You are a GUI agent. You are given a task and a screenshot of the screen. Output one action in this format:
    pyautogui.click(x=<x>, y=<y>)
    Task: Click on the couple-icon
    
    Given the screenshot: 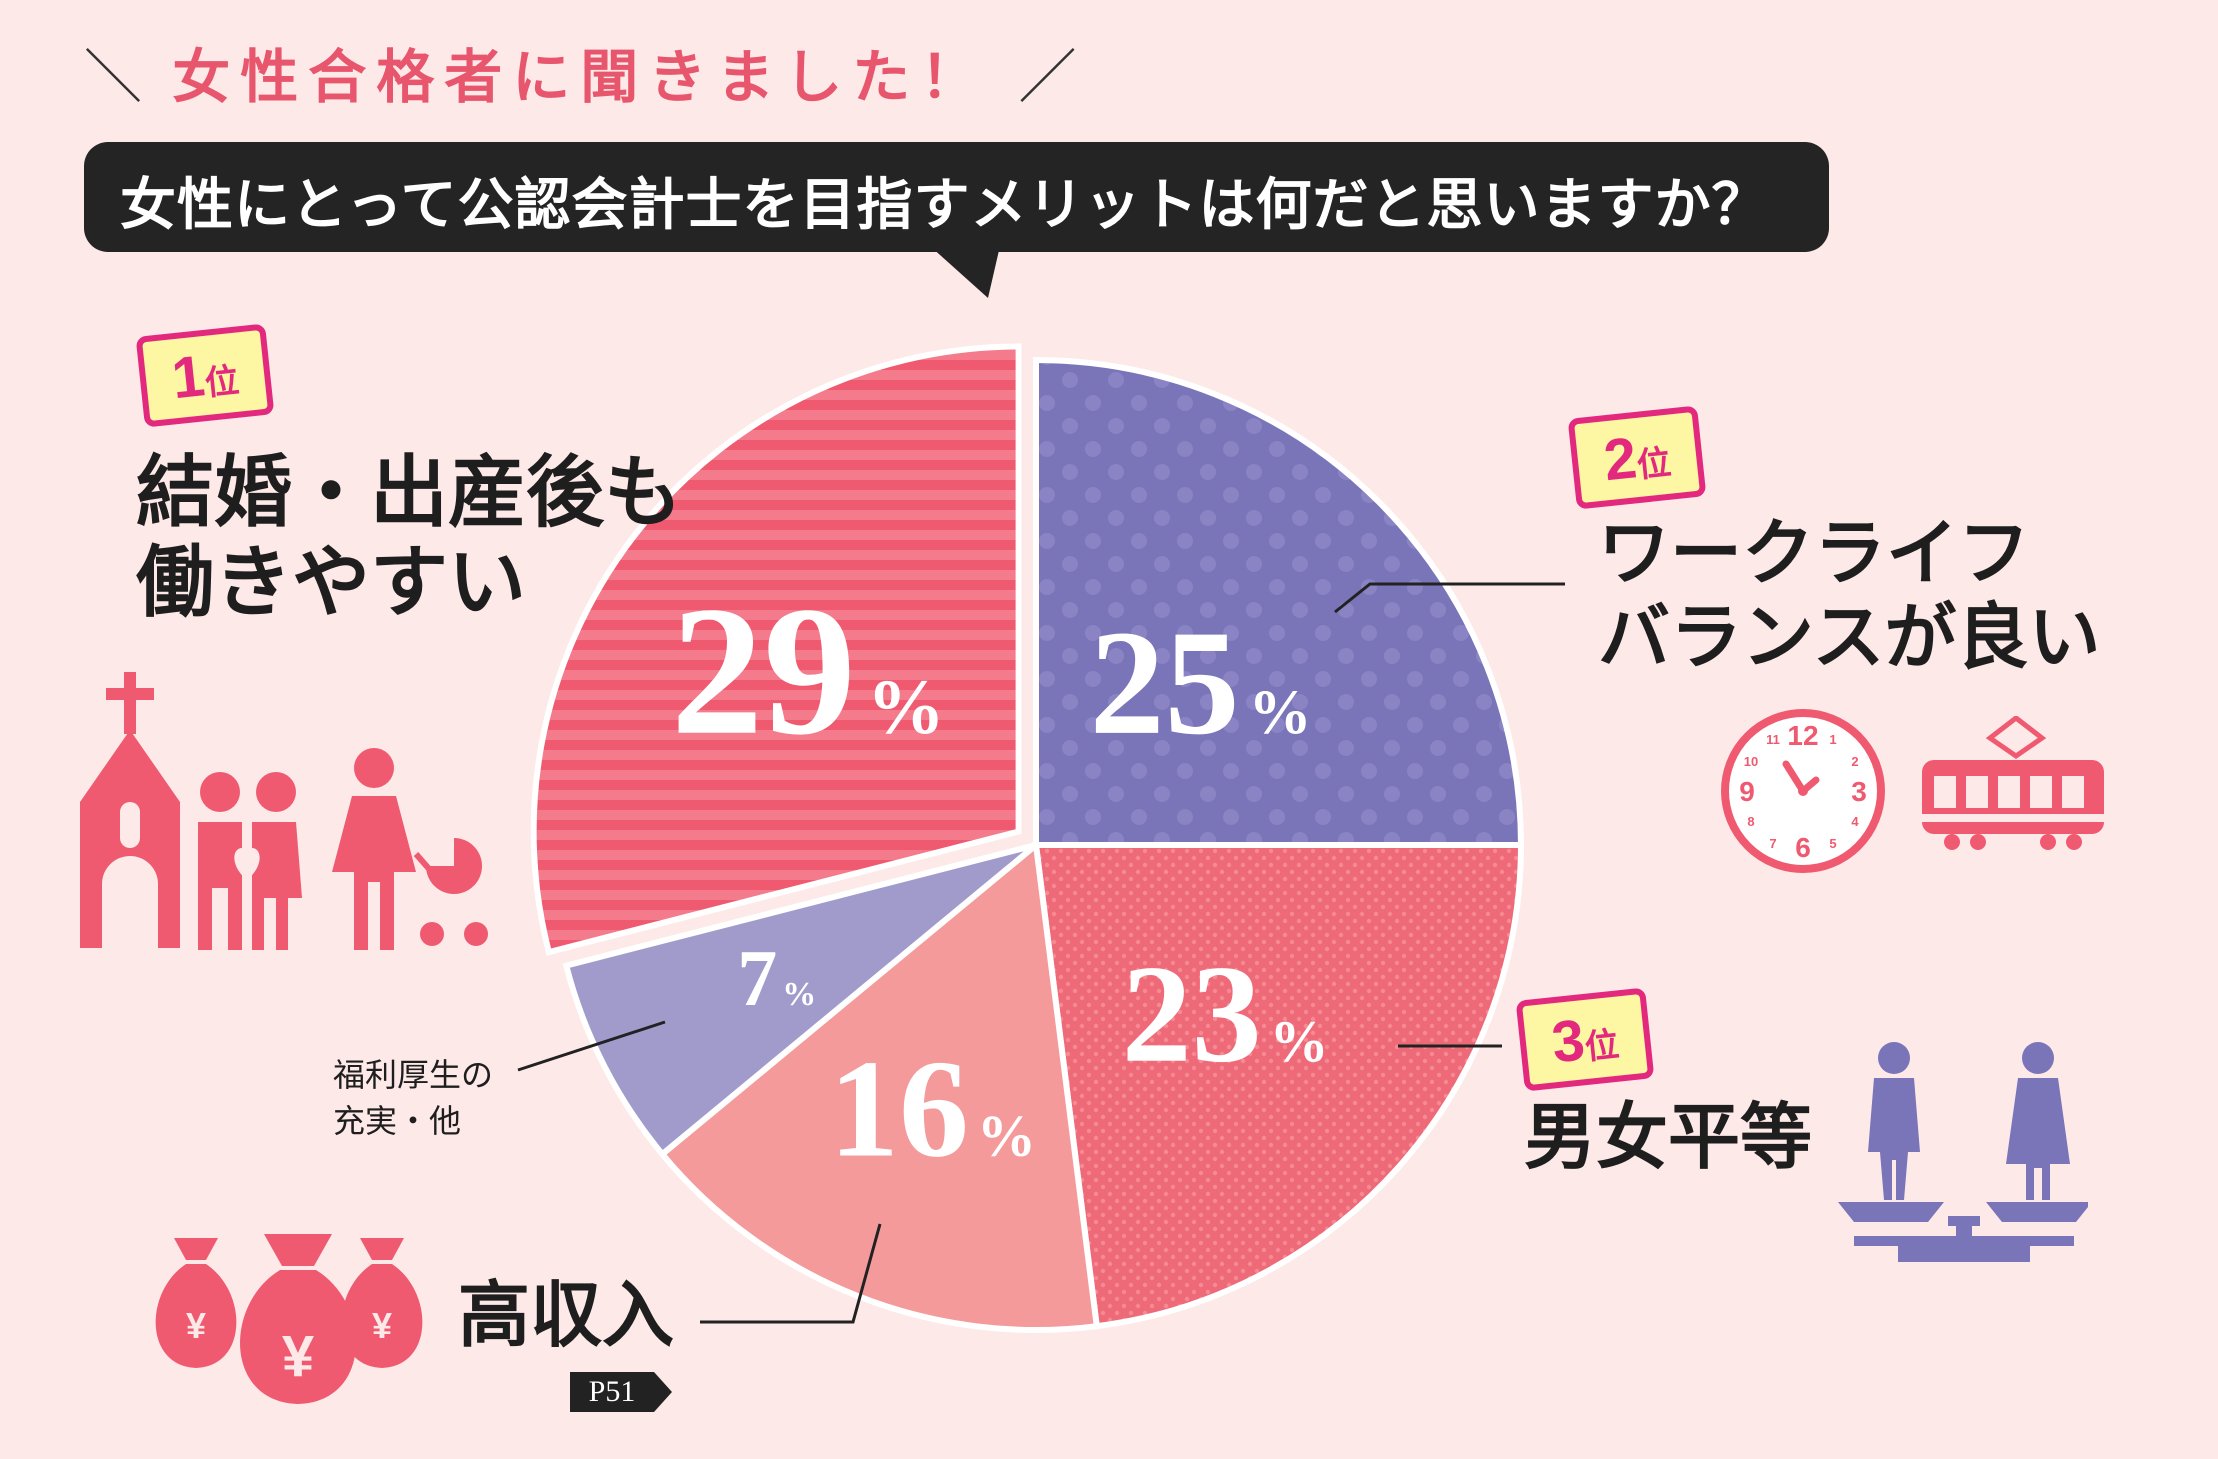 What is the action you would take?
    pyautogui.click(x=250, y=861)
    